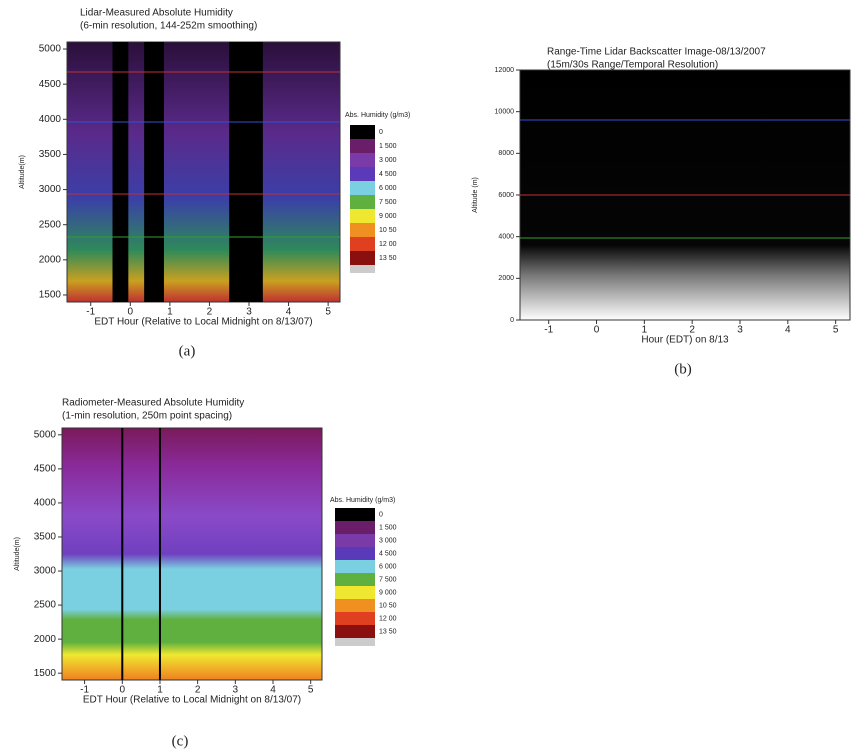  Describe the element at coordinates (168, 26) in the screenshot. I see `panel-subtitle: (6-min resolution, 144-252m smoothing)` at that location.